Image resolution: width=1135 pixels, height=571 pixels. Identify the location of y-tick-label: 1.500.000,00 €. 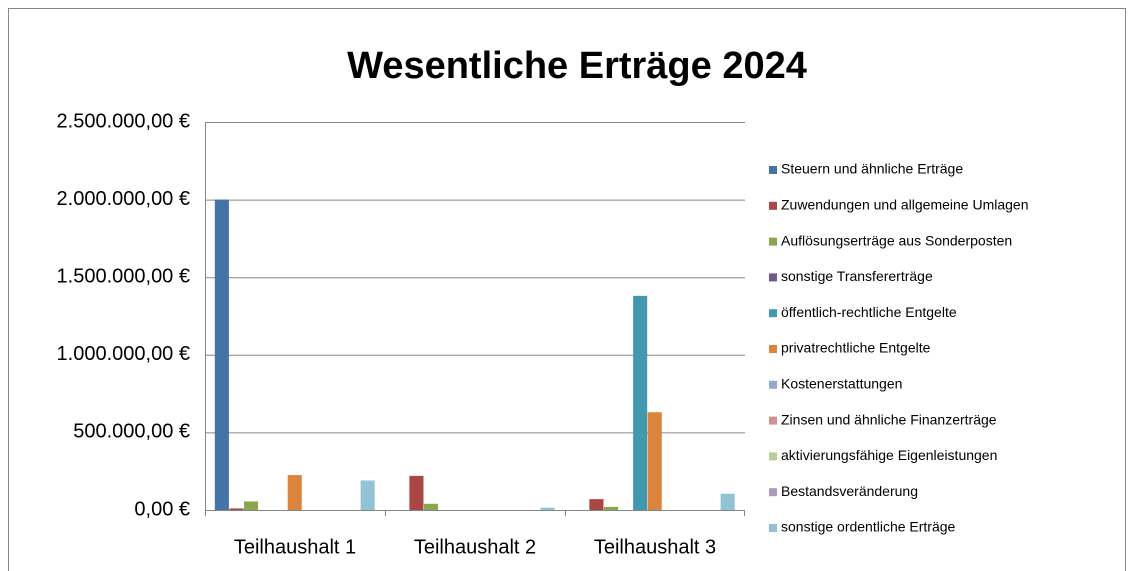
(123, 276).